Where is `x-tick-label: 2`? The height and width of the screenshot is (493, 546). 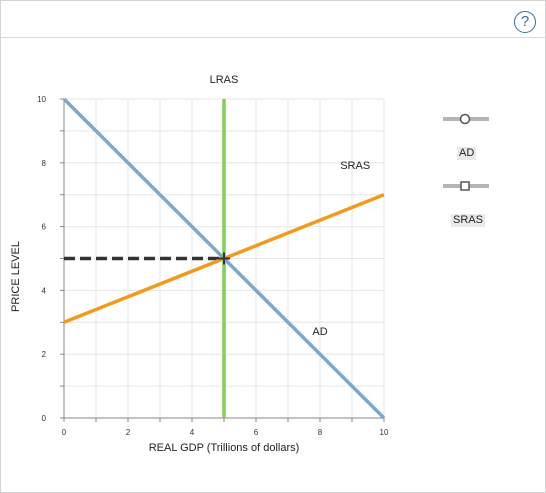 x-tick-label: 2 is located at coordinates (128, 432).